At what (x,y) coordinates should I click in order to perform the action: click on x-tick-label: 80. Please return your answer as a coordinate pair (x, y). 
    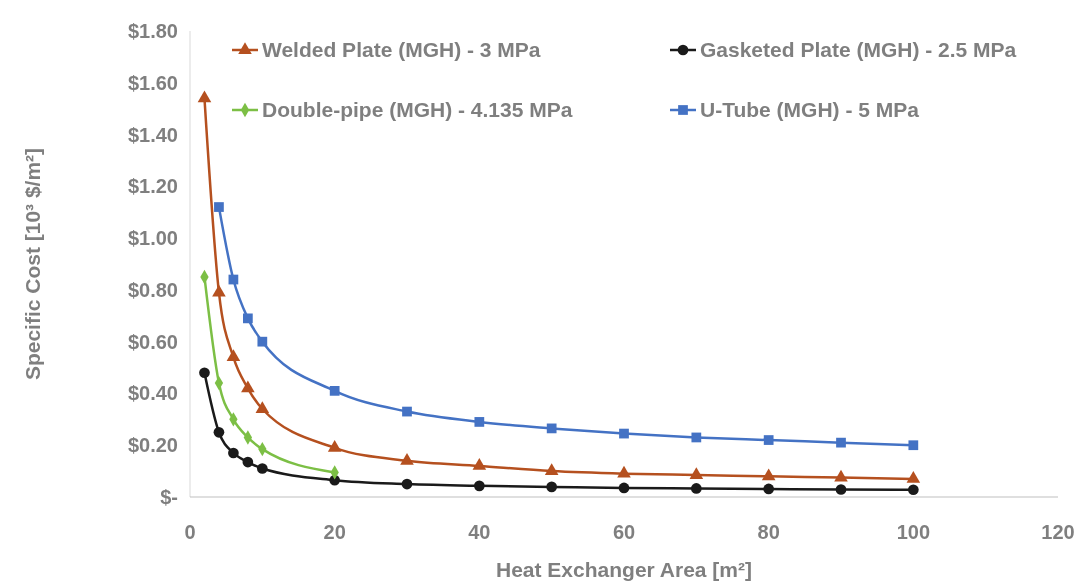
    Looking at the image, I should click on (768, 532).